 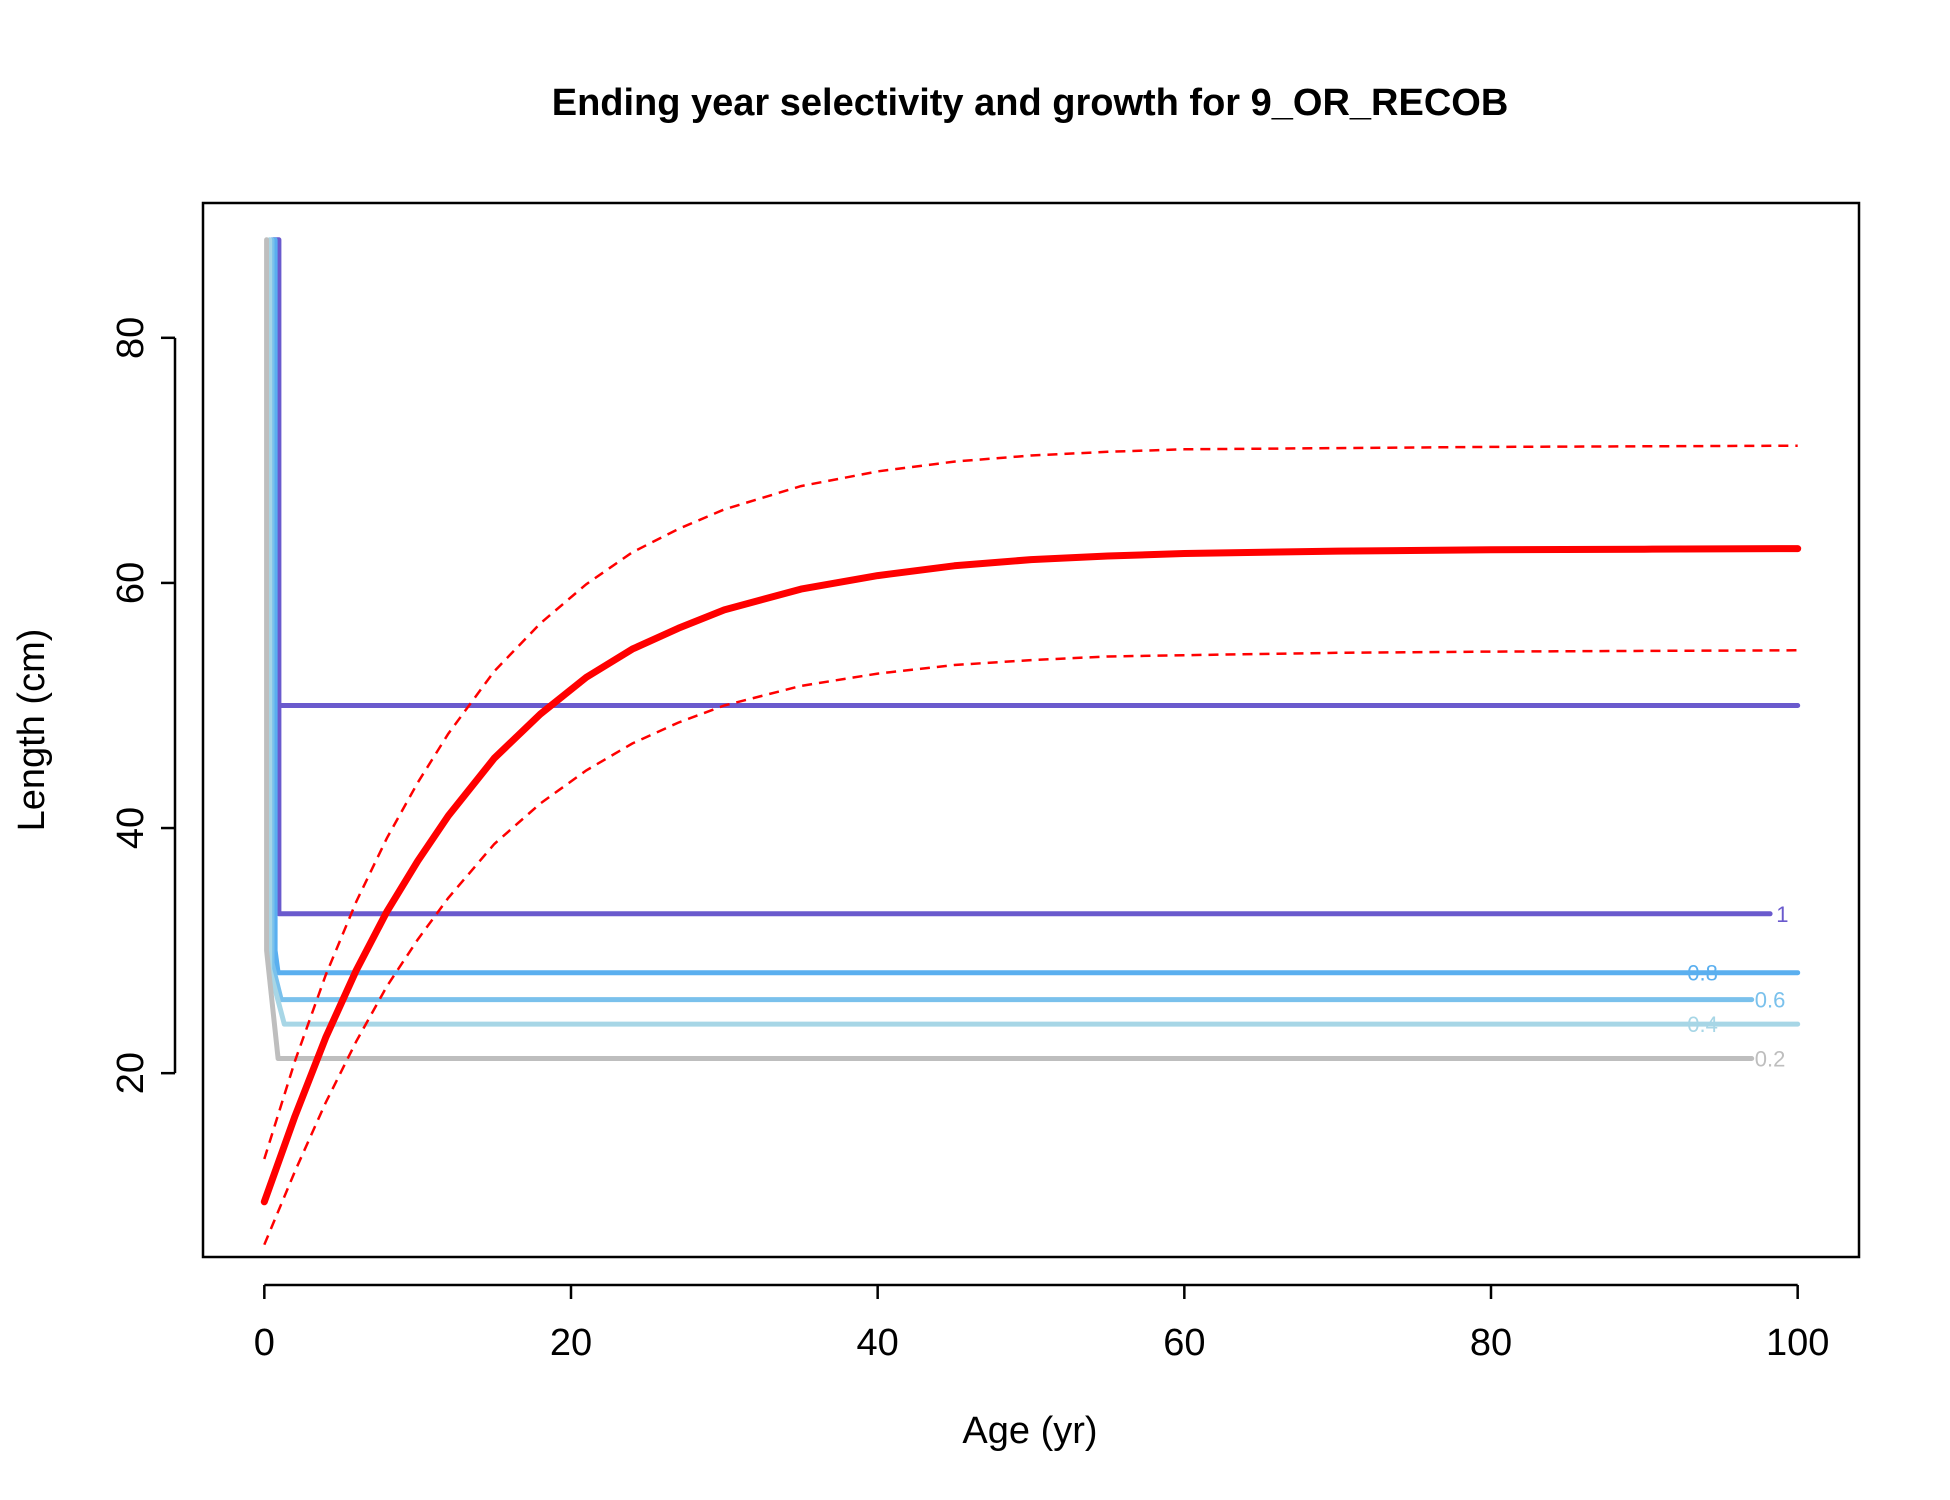 What do you see at coordinates (1491, 1343) in the screenshot?
I see `x-tick-label: 80` at bounding box center [1491, 1343].